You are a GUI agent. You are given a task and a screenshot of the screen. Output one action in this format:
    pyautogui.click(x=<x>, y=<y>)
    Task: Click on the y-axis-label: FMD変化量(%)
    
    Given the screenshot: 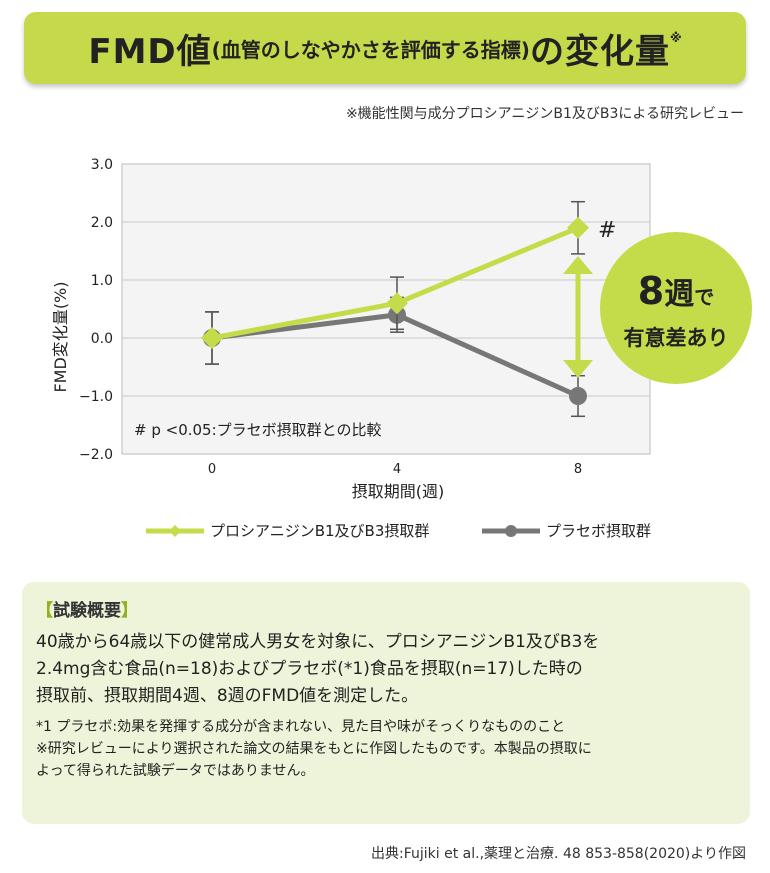 What is the action you would take?
    pyautogui.click(x=60, y=336)
    